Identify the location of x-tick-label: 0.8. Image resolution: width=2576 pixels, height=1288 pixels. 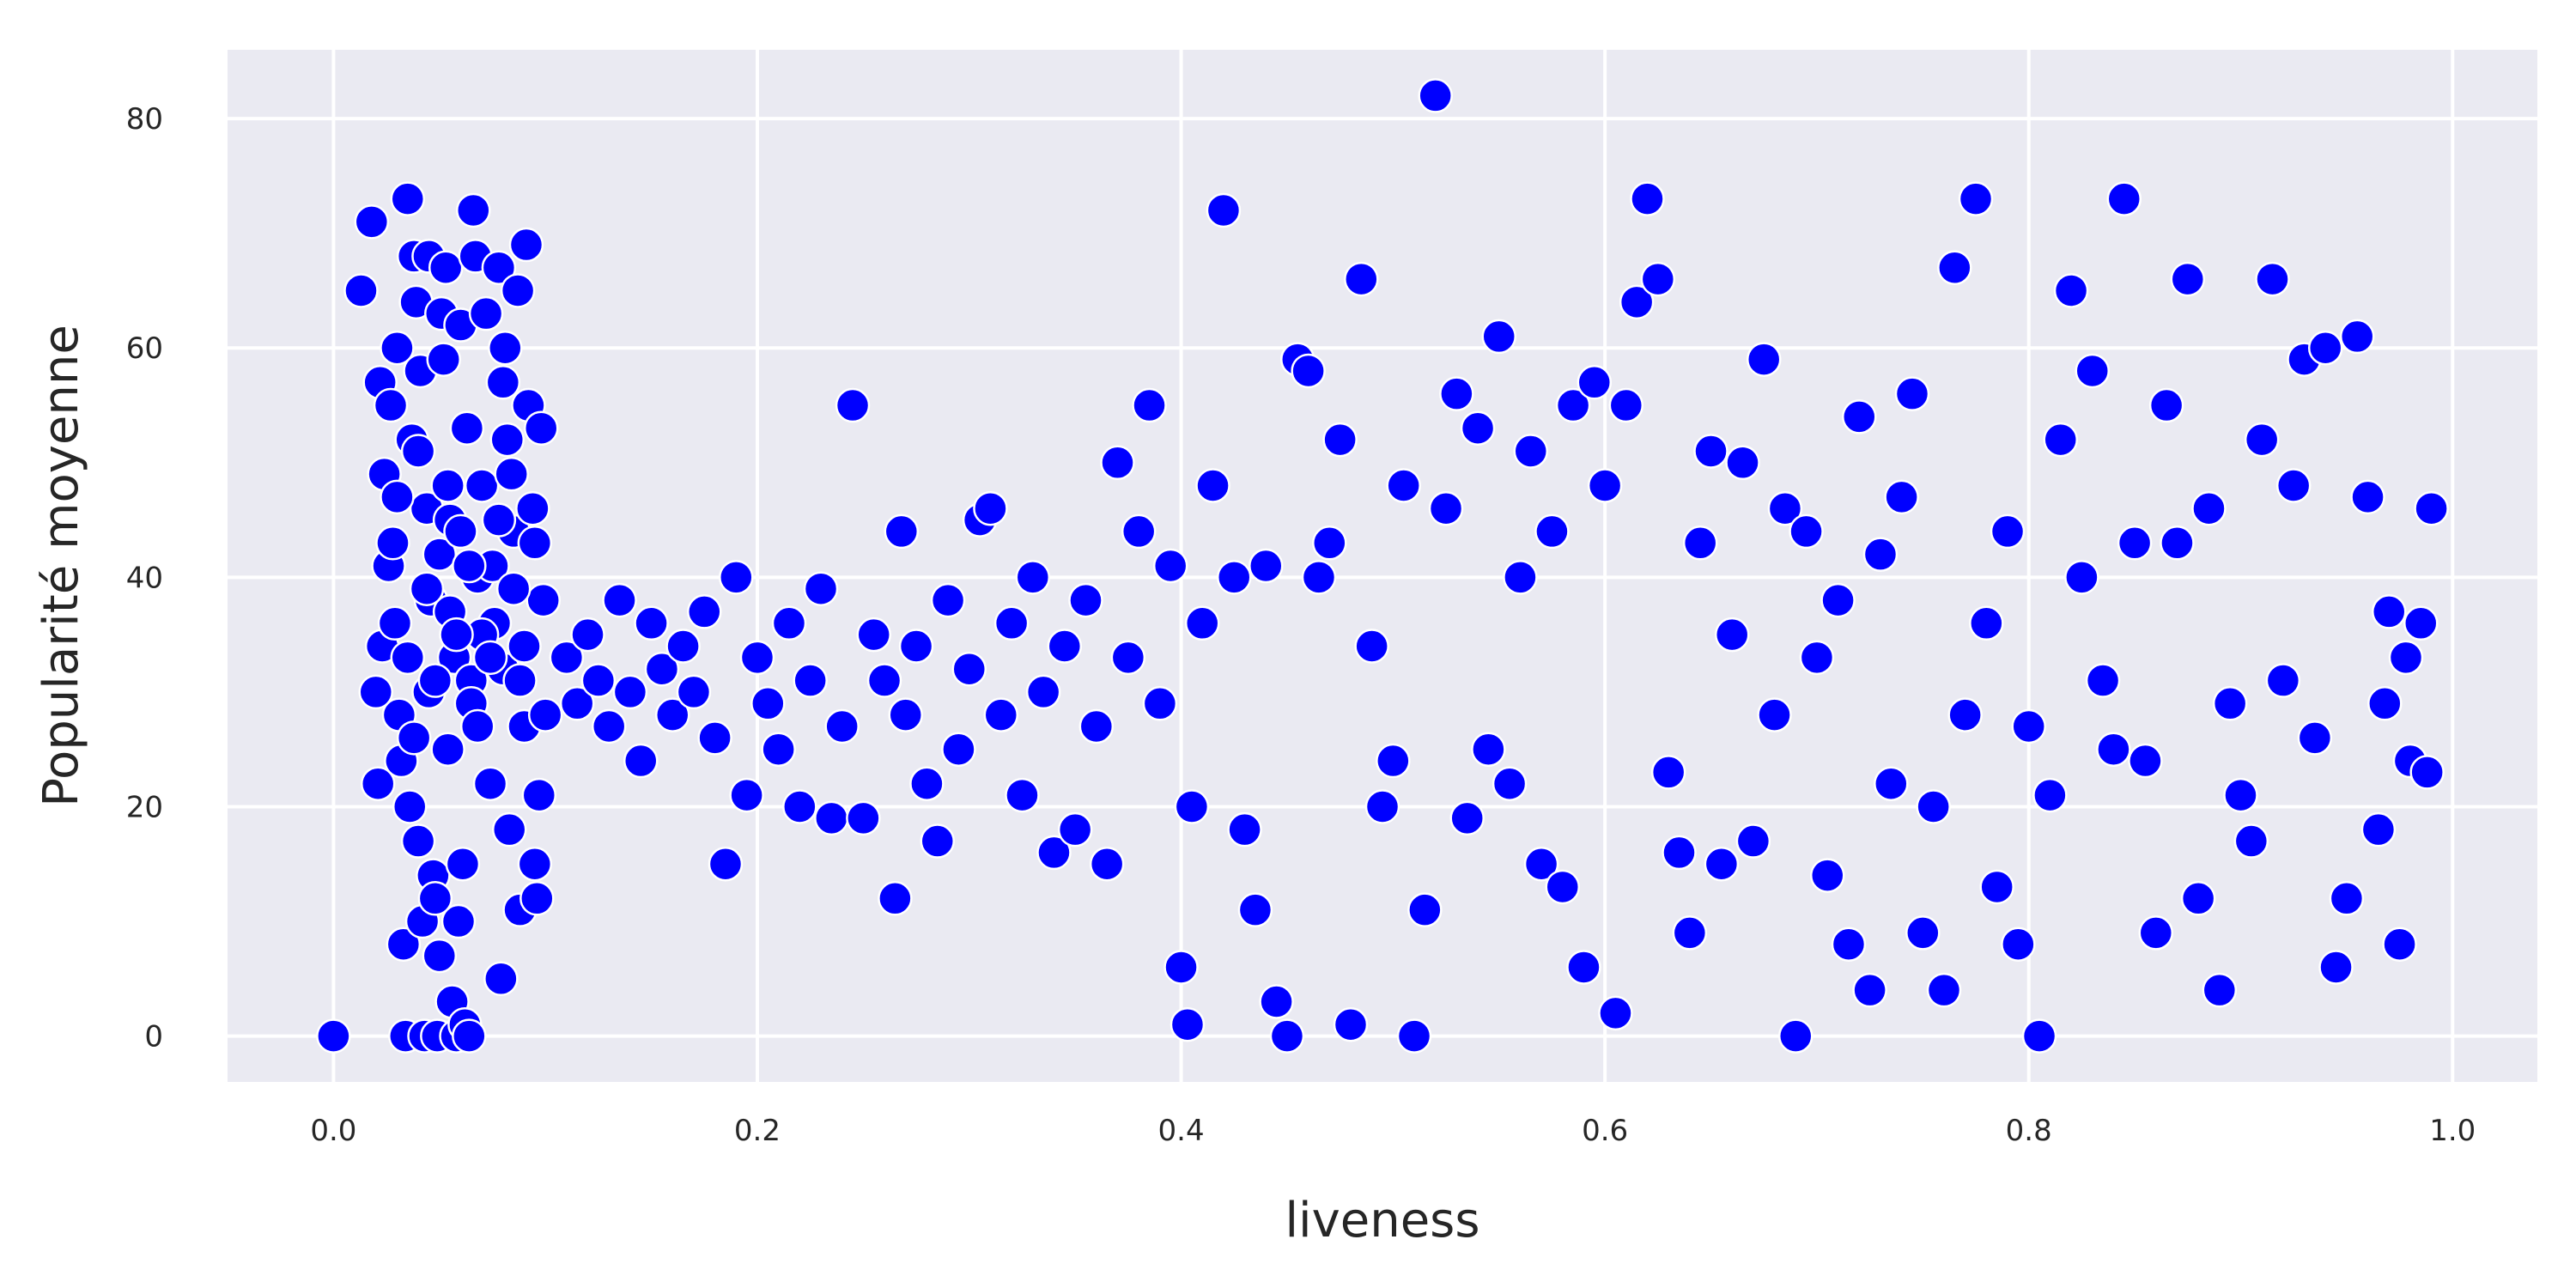
(2029, 1131).